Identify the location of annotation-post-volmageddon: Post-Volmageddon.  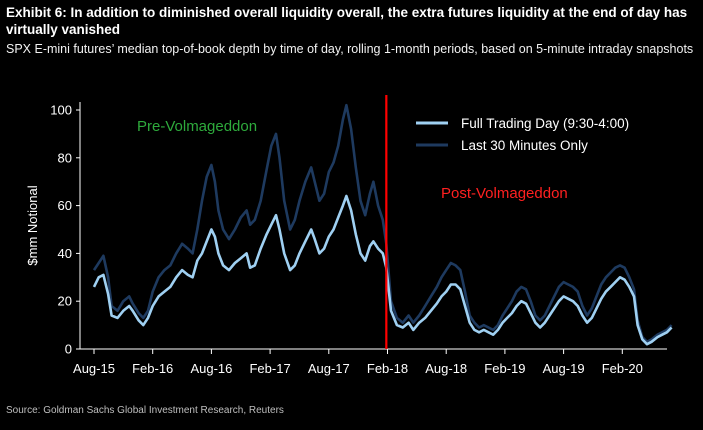
(504, 193).